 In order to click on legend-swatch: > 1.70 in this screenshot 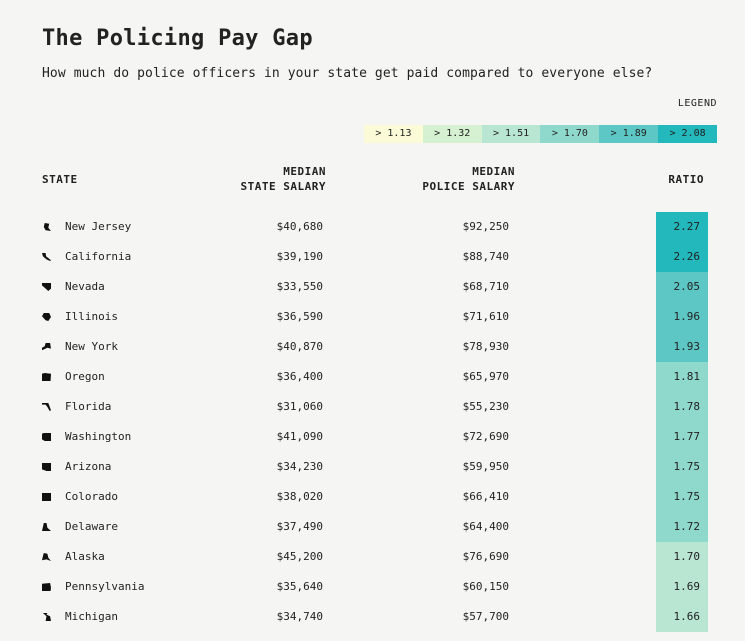, I will do `click(570, 134)`.